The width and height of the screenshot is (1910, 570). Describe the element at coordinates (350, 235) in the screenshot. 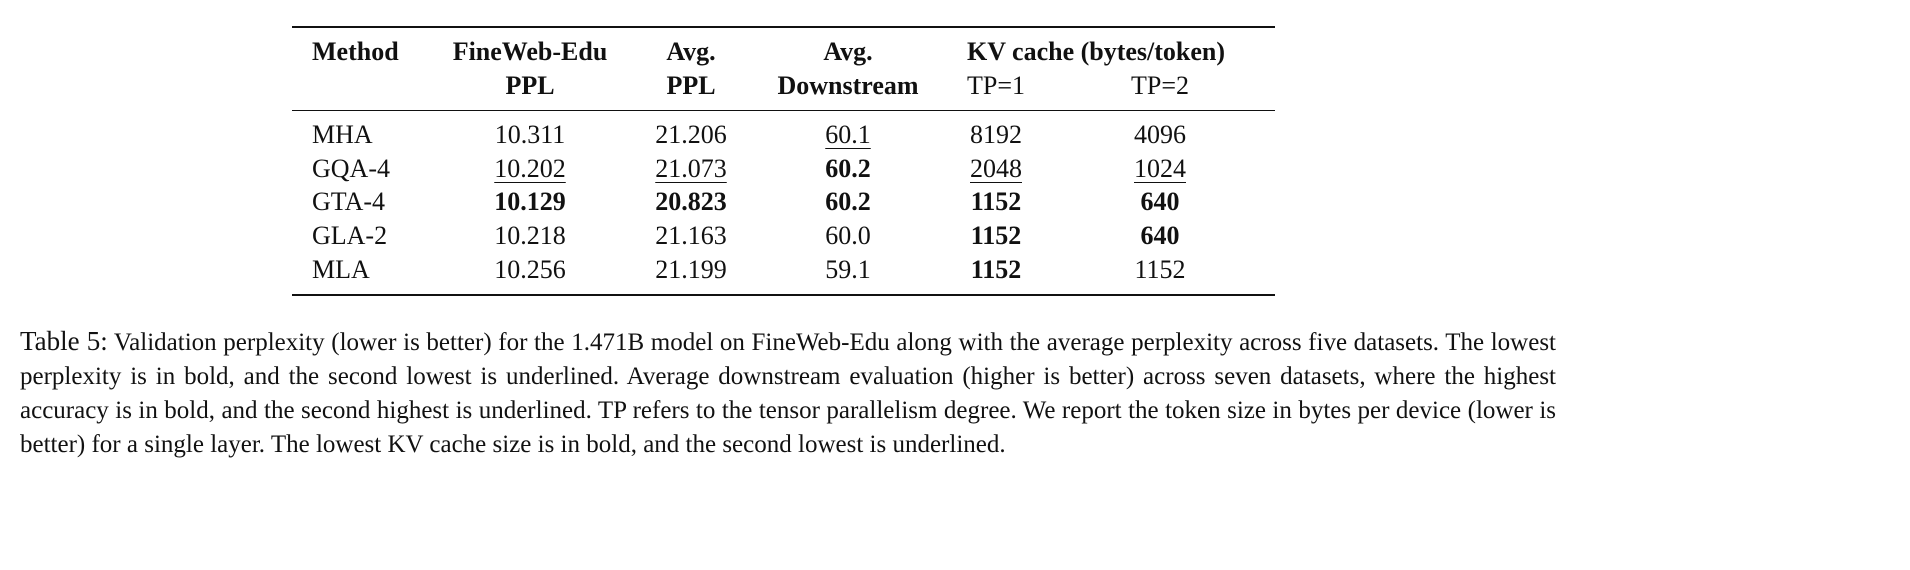

I see `row-label: GLA-2` at that location.